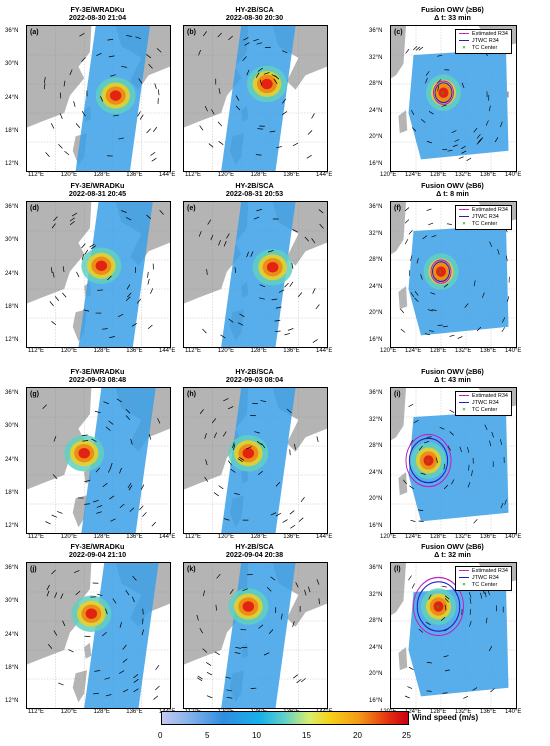 This screenshot has height=746, width=550. What do you see at coordinates (33, 569) in the screenshot?
I see `panel-label: (j)` at bounding box center [33, 569].